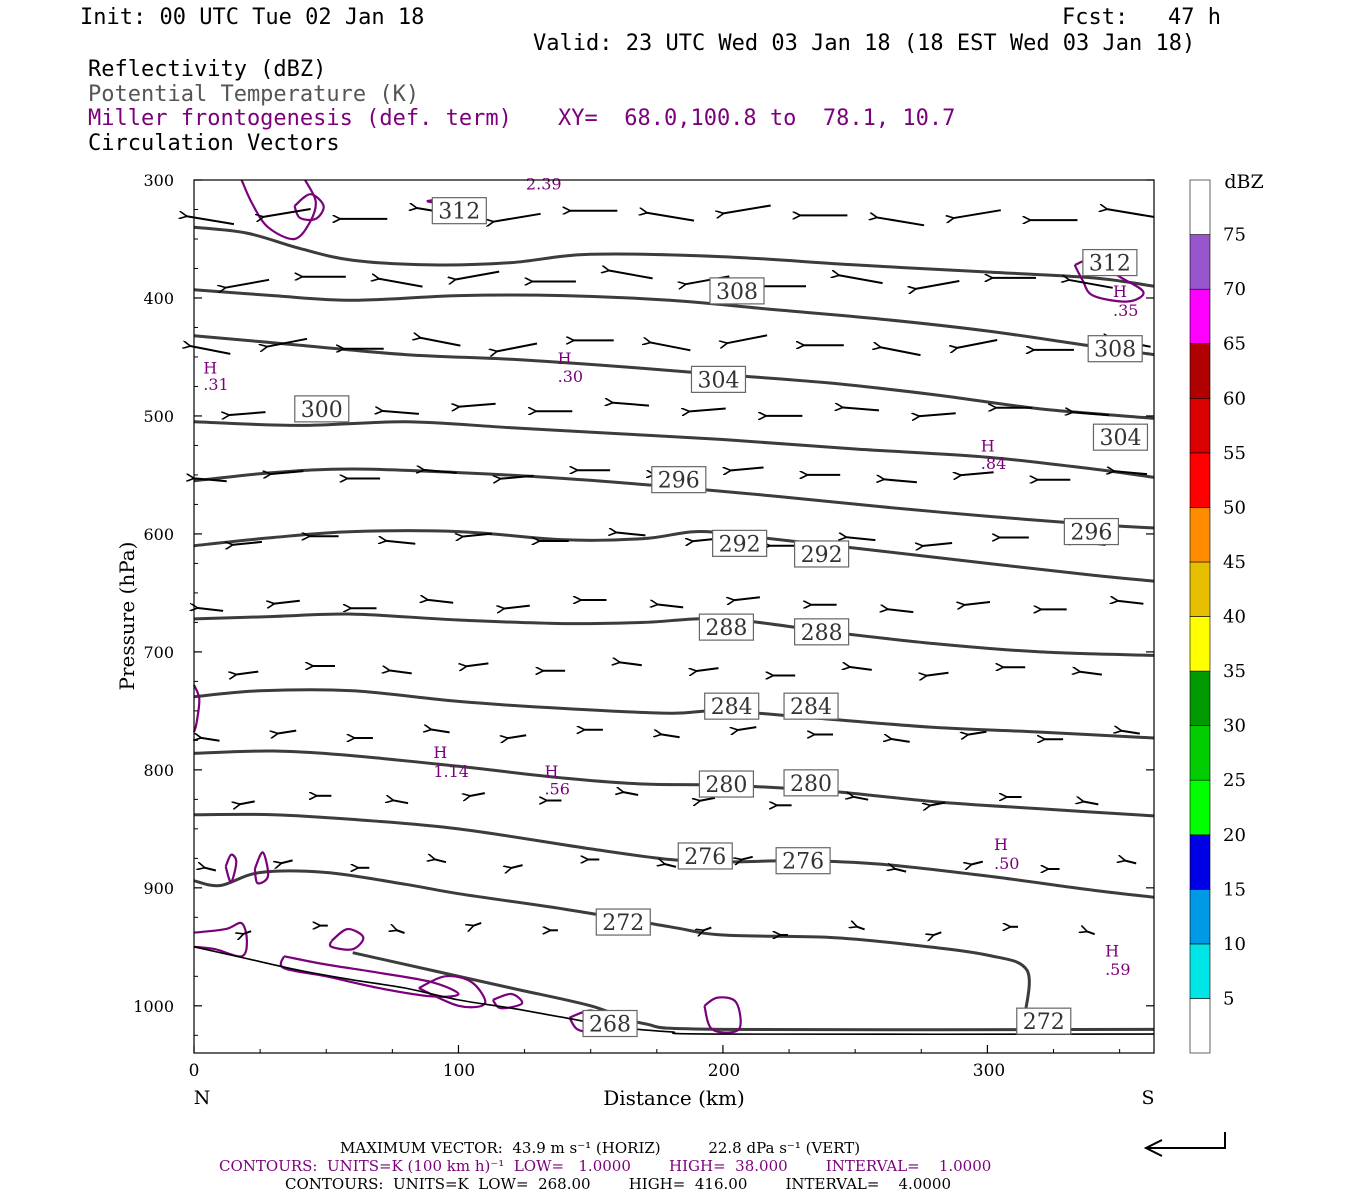 The height and width of the screenshot is (1200, 1350). Describe the element at coordinates (127, 616) in the screenshot. I see `y-axis-label: Pressure (hPa)` at that location.